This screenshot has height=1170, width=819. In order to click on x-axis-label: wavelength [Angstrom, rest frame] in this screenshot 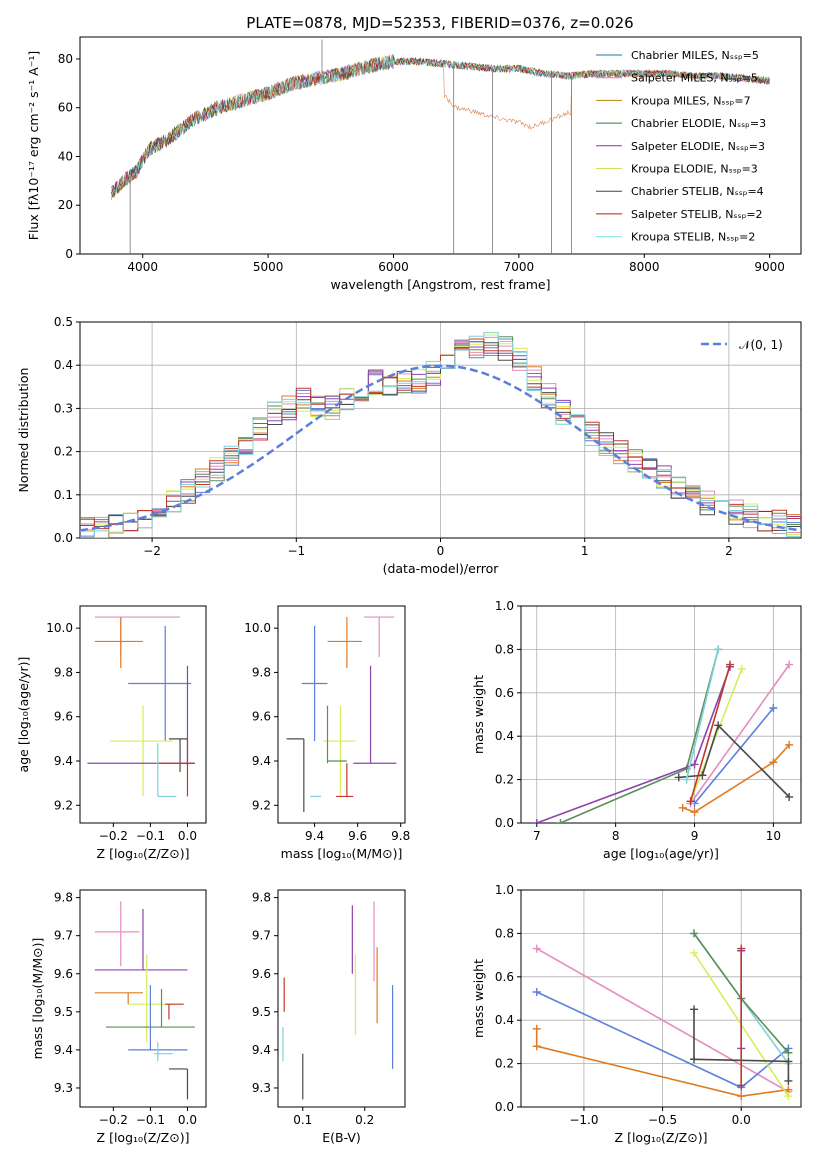, I will do `click(440, 284)`.